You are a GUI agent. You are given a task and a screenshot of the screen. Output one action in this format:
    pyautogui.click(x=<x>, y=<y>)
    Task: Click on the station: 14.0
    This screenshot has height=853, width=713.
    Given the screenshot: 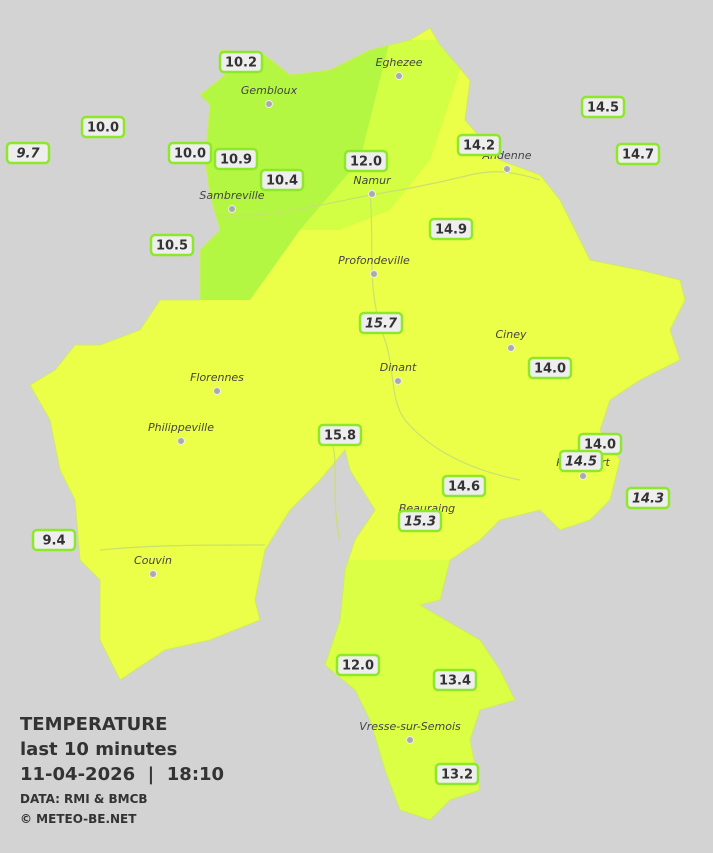 What is the action you would take?
    pyautogui.click(x=550, y=368)
    